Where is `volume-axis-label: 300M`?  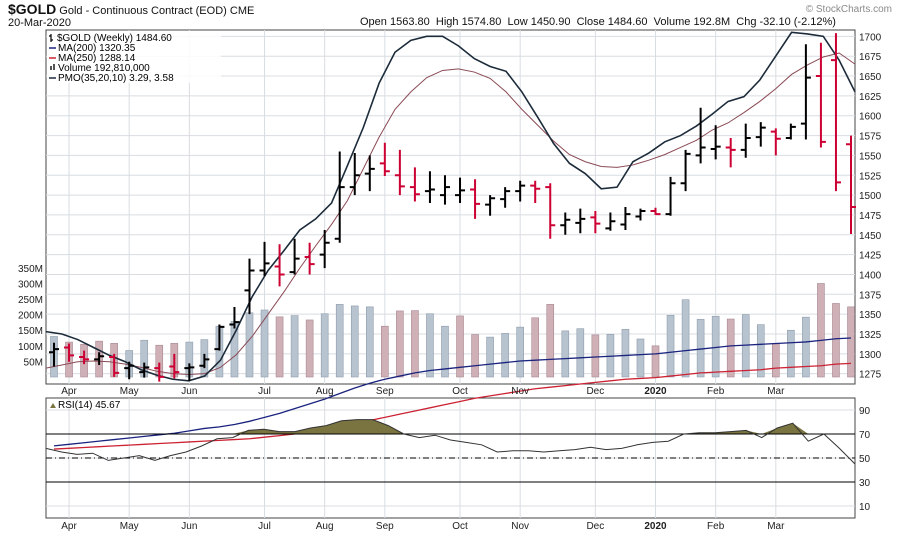
volume-axis-label: 300M is located at coordinates (30, 284).